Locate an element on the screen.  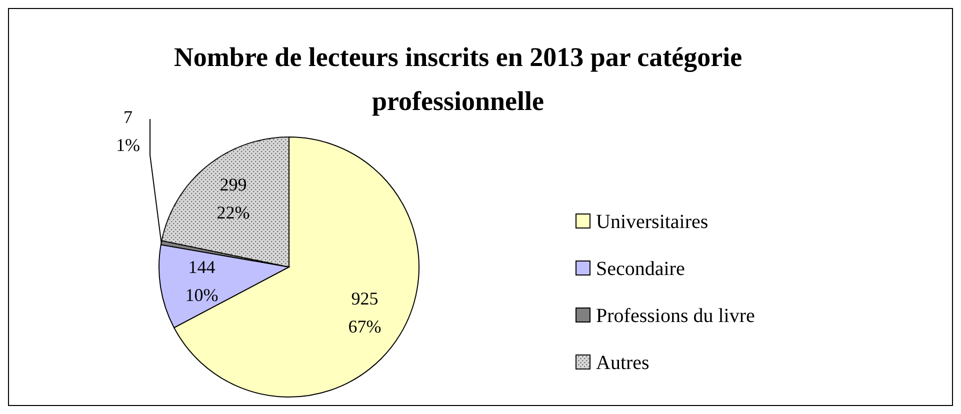
legend-label: Secondaire is located at coordinates (640, 269).